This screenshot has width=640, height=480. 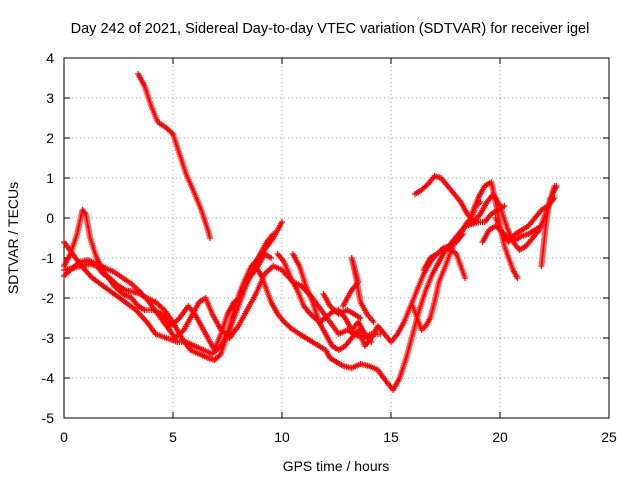 I want to click on x-tick-label: 25, so click(x=609, y=437).